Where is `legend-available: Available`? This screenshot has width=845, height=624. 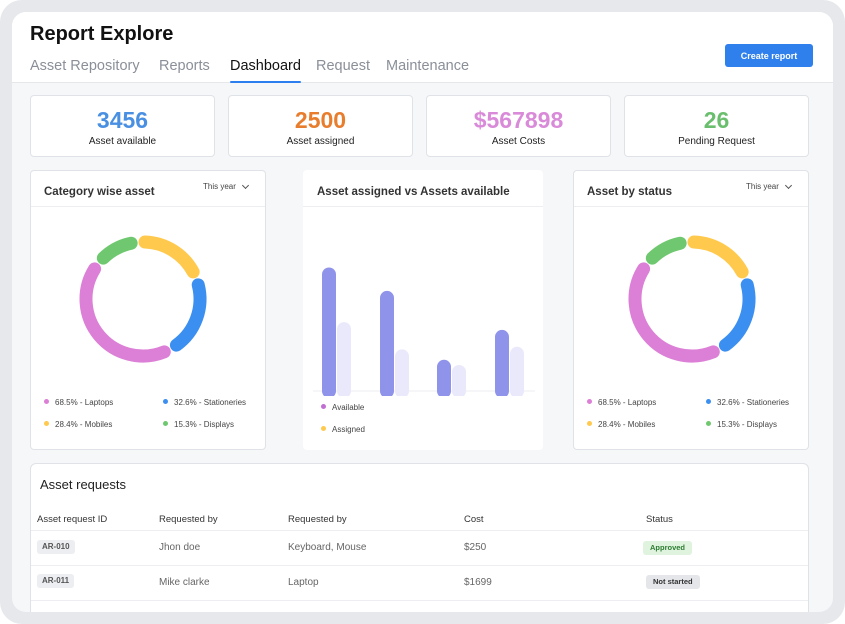 legend-available: Available is located at coordinates (342, 407).